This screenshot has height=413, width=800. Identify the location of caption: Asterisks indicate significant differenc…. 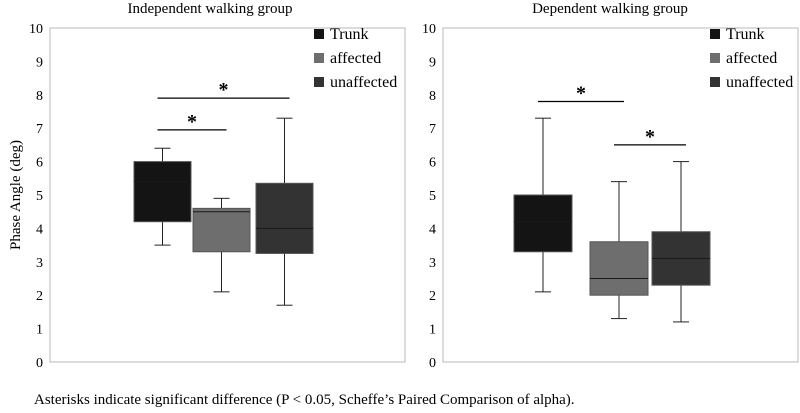
(304, 400).